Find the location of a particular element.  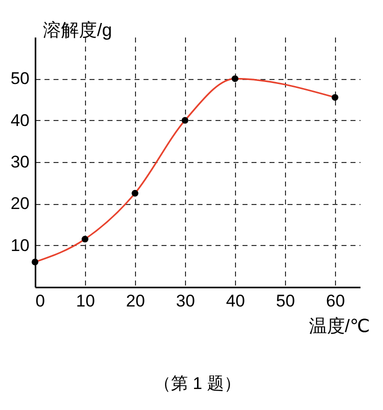

y-tick-label: 20 is located at coordinates (20, 204).